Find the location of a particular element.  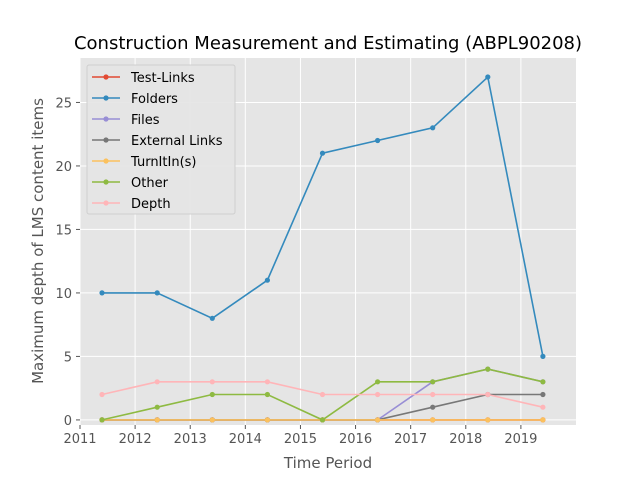

legend-box is located at coordinates (161, 139).